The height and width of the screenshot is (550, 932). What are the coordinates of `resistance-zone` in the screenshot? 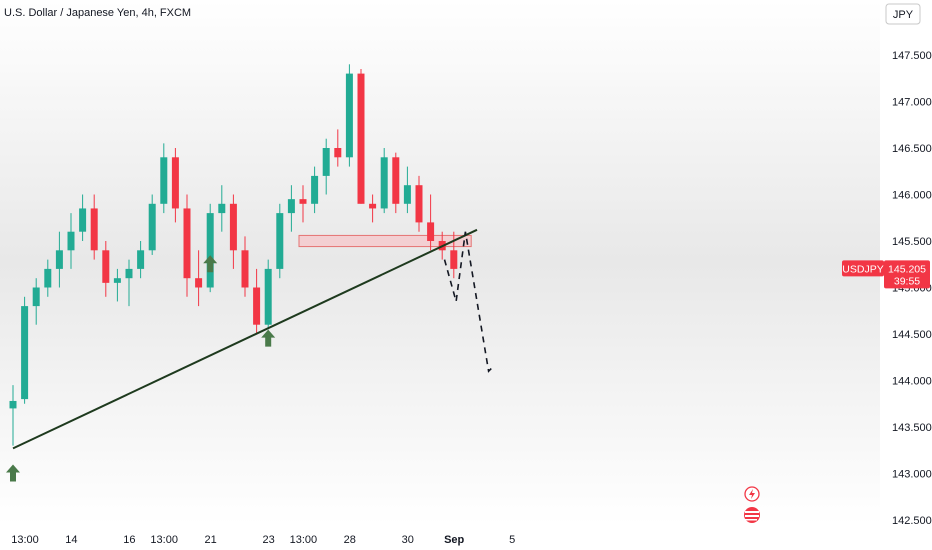 It's located at (385, 241).